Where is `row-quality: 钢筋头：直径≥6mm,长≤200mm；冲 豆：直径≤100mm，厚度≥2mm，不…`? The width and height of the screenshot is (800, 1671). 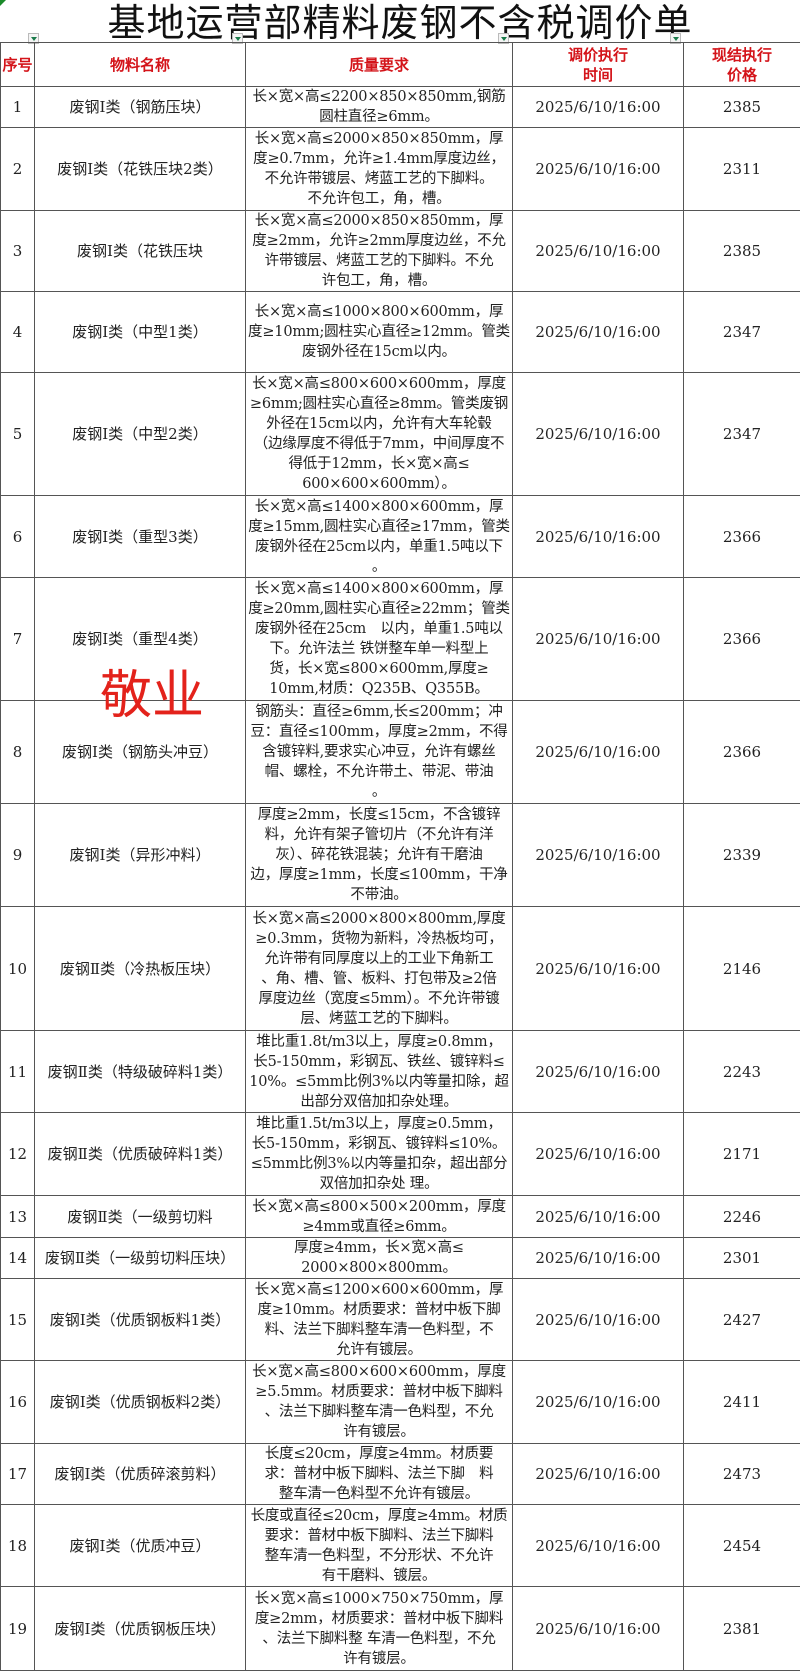 row-quality: 钢筋头：直径≥6mm,长≤200mm；冲 豆：直径≤100mm，厚度≥2mm，不… is located at coordinates (379, 752).